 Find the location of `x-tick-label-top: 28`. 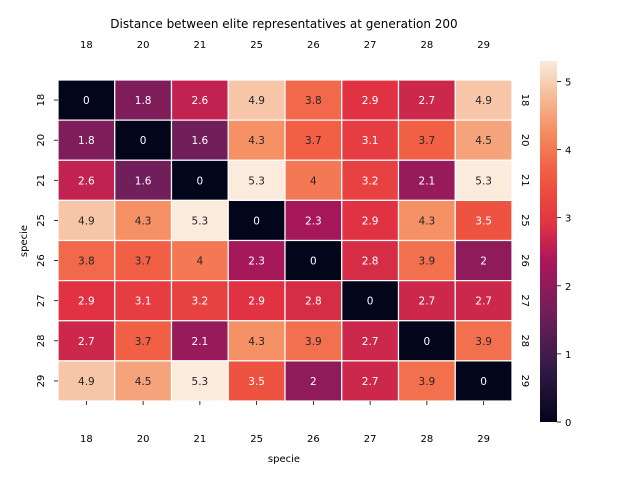

x-tick-label-top: 28 is located at coordinates (427, 45).